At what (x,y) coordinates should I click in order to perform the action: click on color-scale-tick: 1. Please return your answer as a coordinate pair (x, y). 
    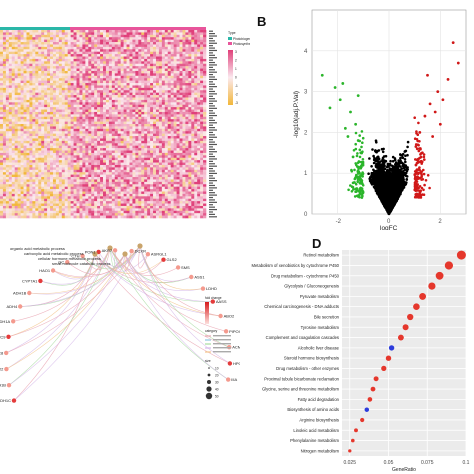
    Looking at the image, I should click on (236, 69).